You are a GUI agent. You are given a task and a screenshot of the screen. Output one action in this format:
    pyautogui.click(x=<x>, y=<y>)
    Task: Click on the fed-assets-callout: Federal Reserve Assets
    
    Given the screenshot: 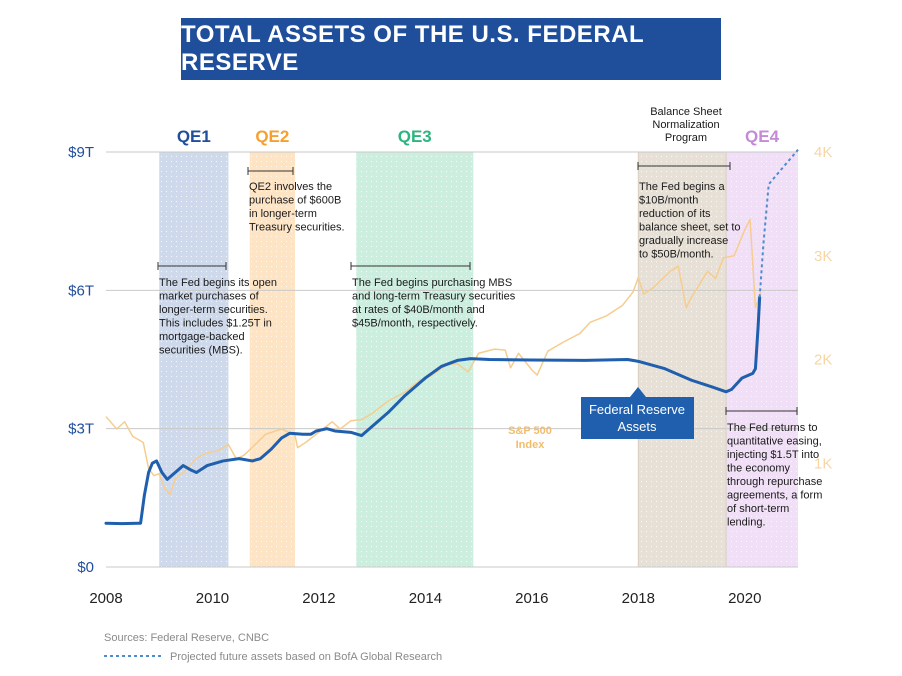 What is the action you would take?
    pyautogui.click(x=637, y=413)
    